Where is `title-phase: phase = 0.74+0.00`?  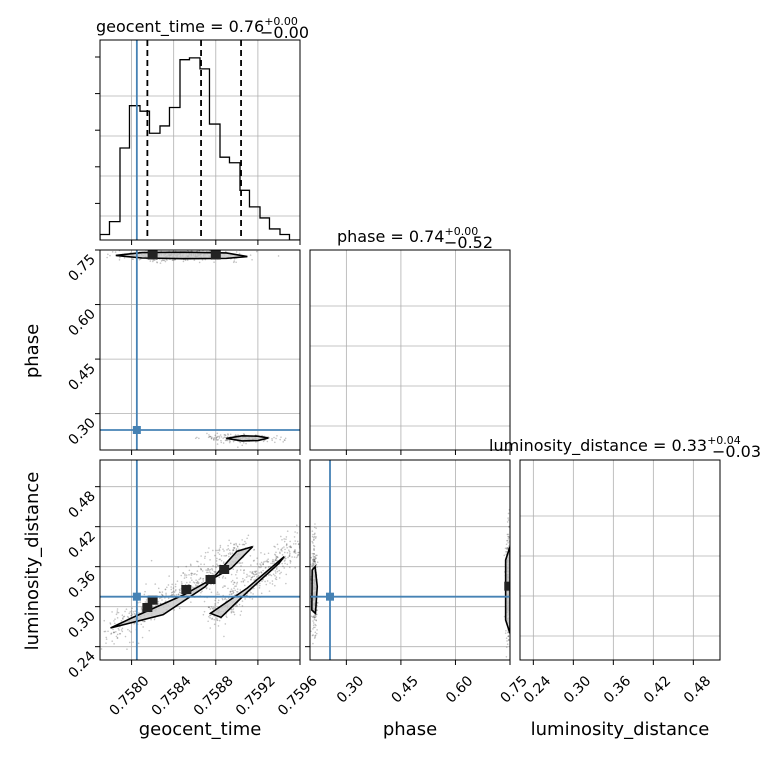
title-phase: phase = 0.74+0.00 is located at coordinates (407, 235).